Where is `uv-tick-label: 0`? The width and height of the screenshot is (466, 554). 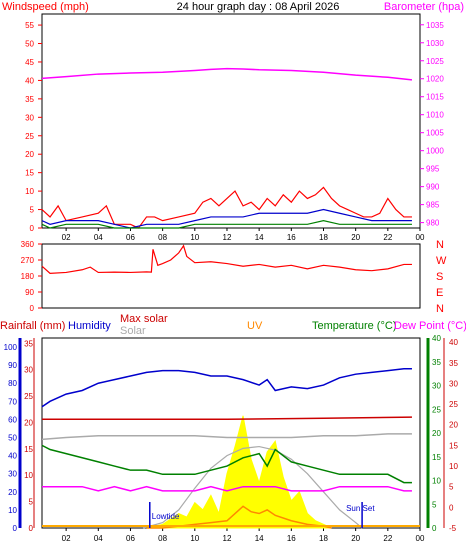
uv-tick-label: 0 is located at coordinates (434, 528).